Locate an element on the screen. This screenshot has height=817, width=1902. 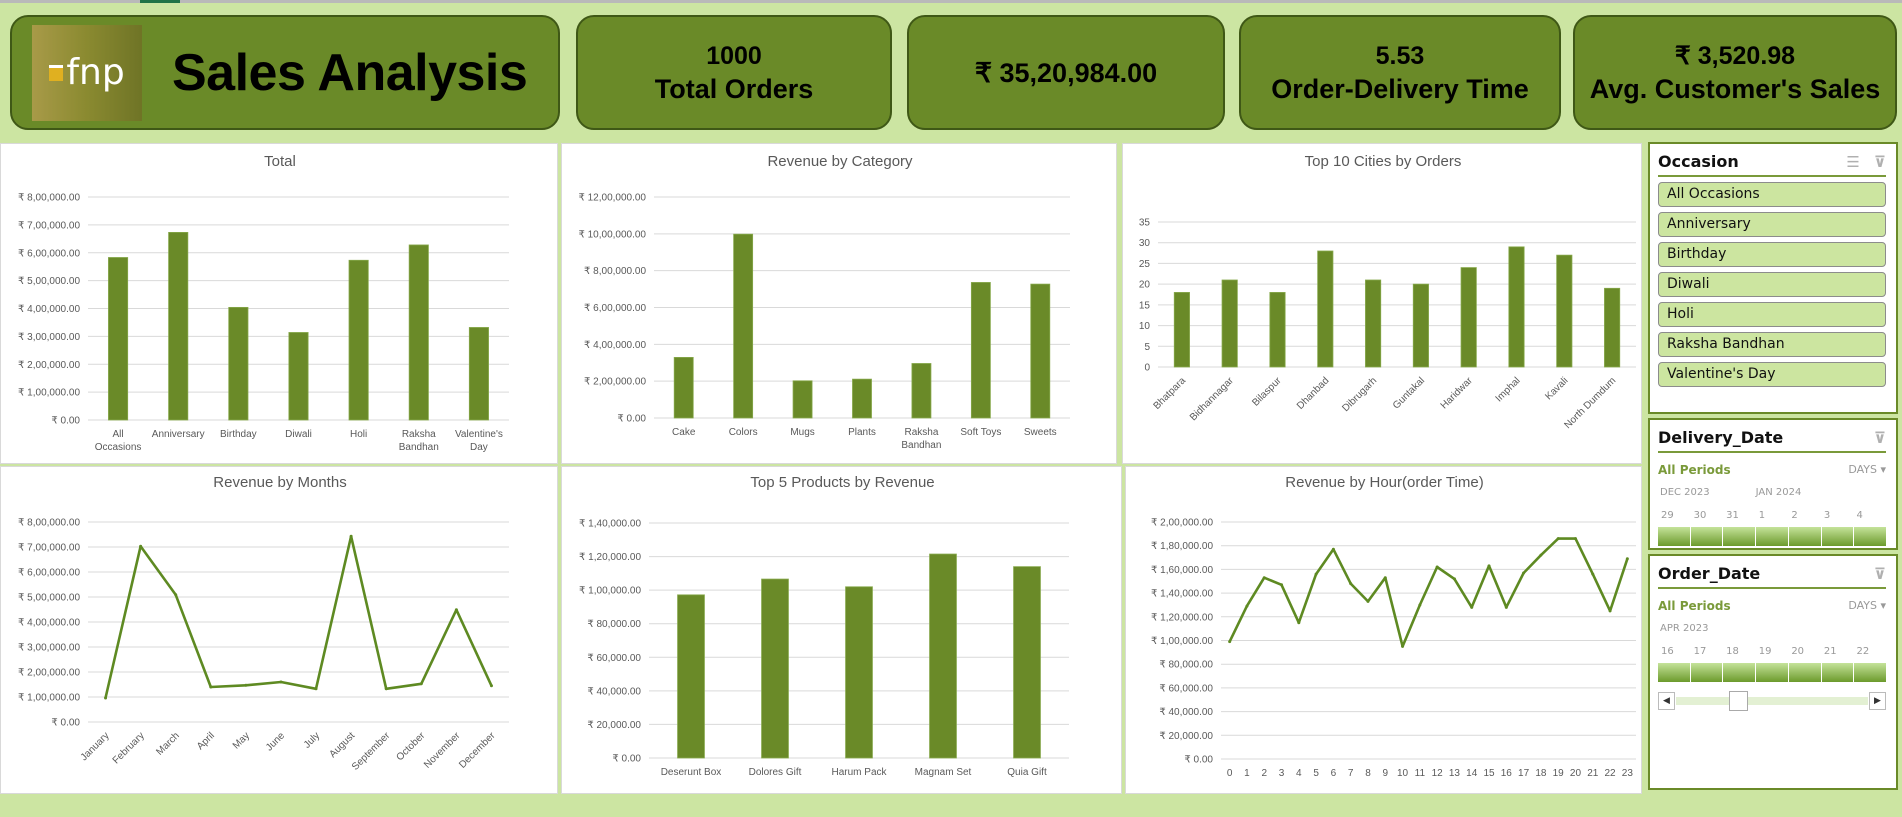
multi-select-icon: ☰ is located at coordinates (1853, 161).